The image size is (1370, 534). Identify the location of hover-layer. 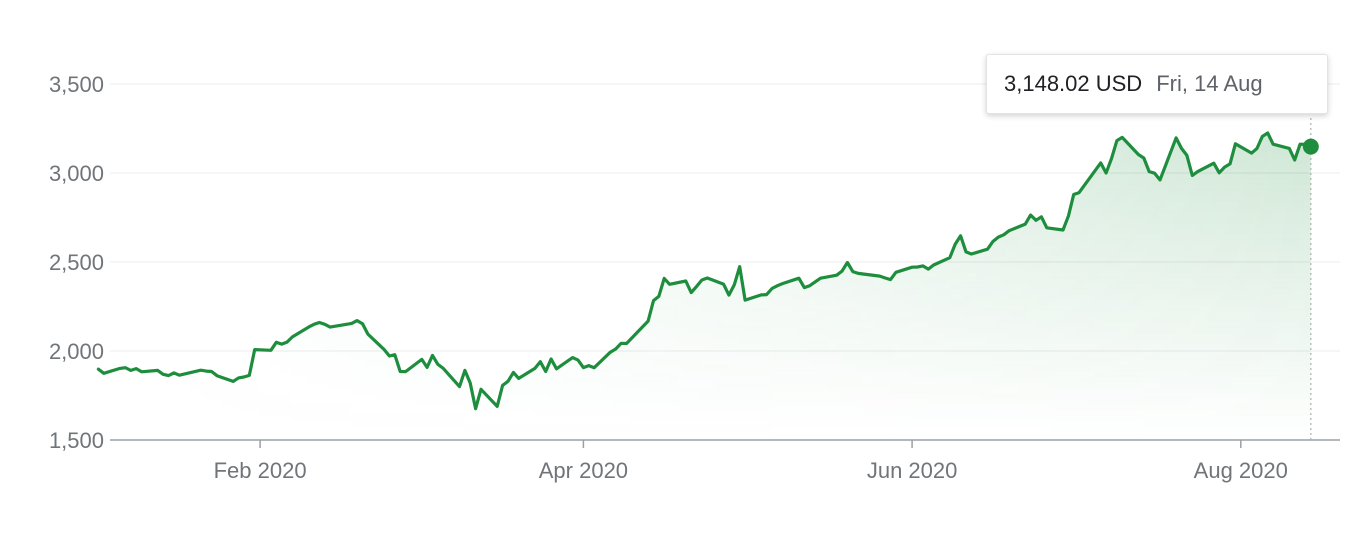
(1310, 279).